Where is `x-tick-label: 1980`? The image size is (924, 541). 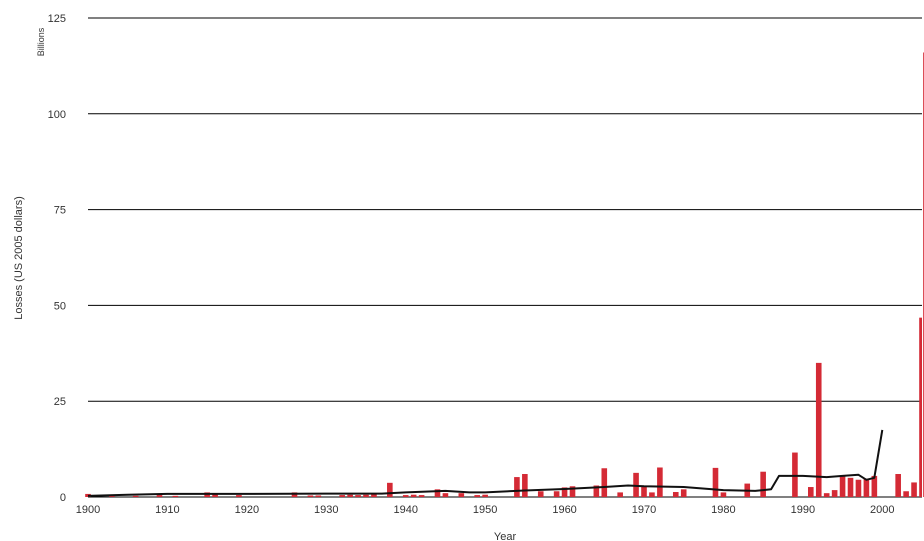
x-tick-label: 1980 is located at coordinates (723, 510).